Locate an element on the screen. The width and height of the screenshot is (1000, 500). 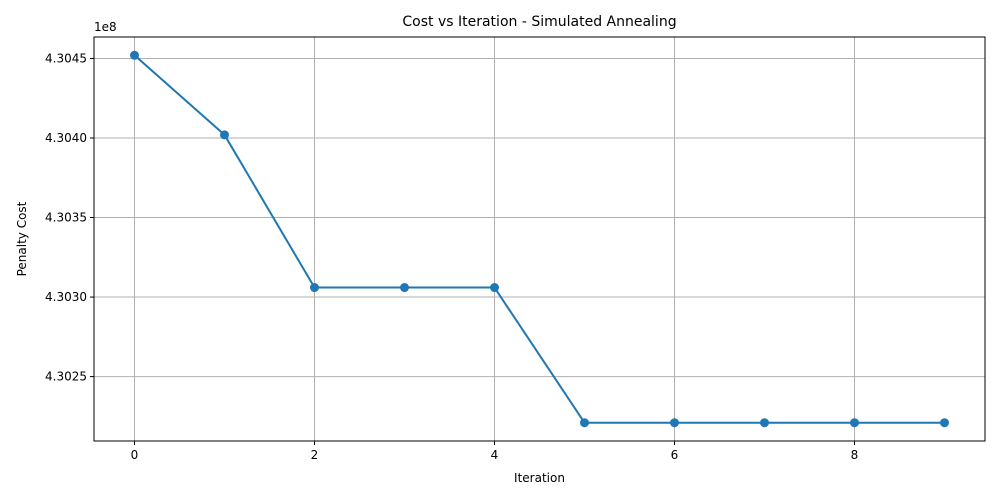
y-tick-label: 4.3035 is located at coordinates (66, 218).